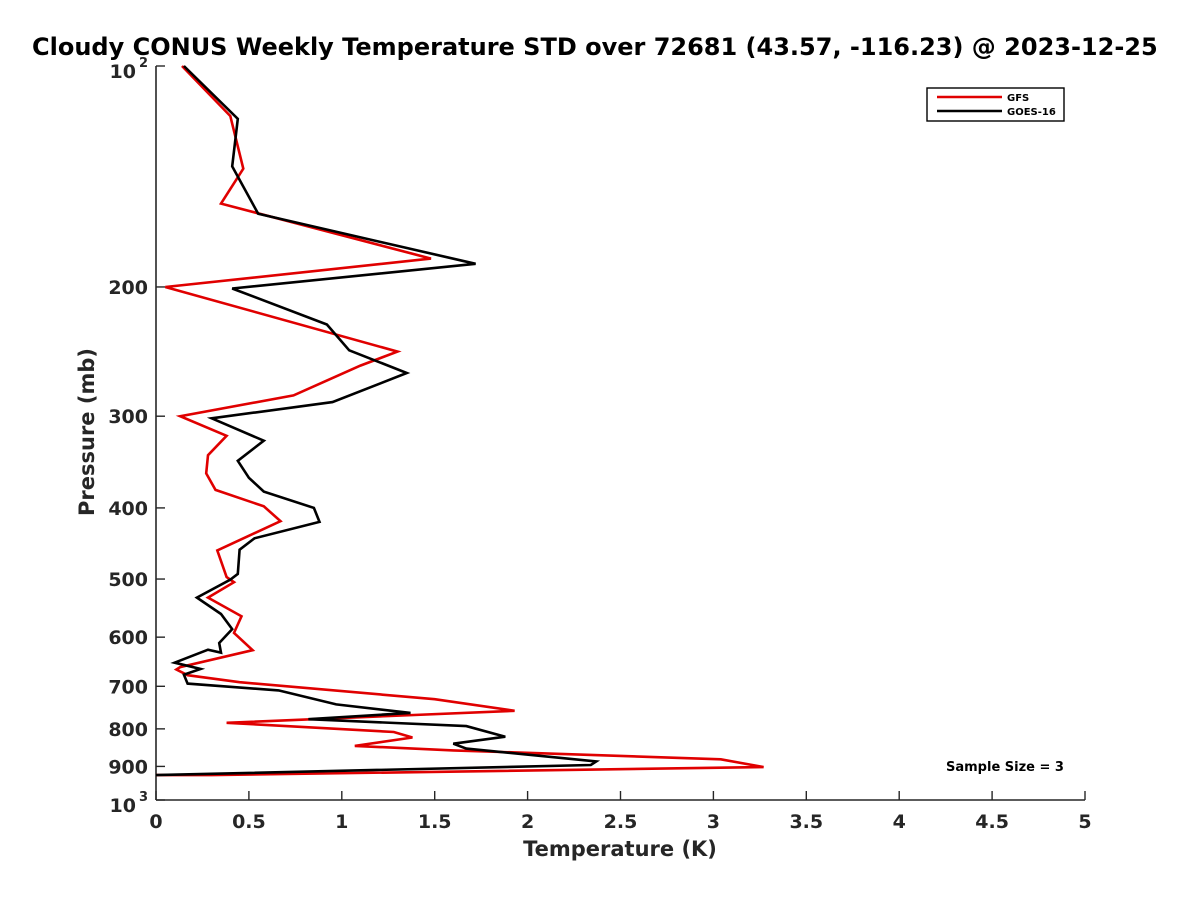 The width and height of the screenshot is (1200, 900). What do you see at coordinates (992, 822) in the screenshot?
I see `x-tick-label: 4.5` at bounding box center [992, 822].